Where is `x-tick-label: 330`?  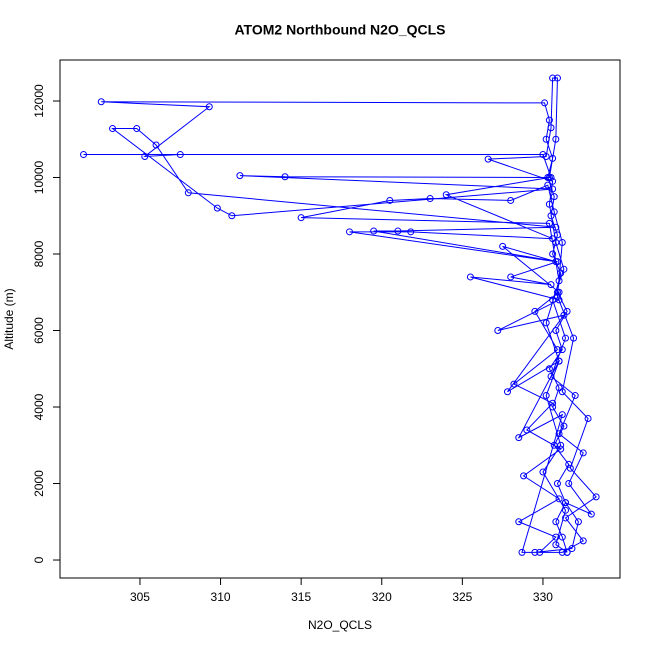
x-tick-label: 330 is located at coordinates (543, 597).